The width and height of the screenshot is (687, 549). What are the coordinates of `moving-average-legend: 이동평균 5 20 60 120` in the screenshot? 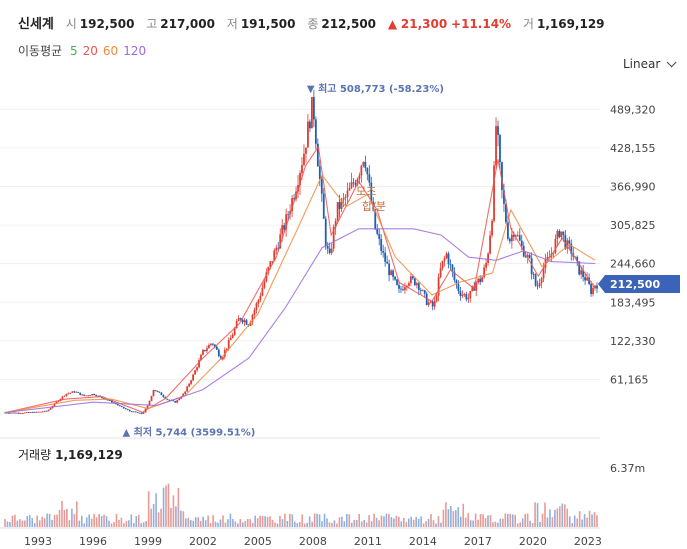 It's located at (84, 50).